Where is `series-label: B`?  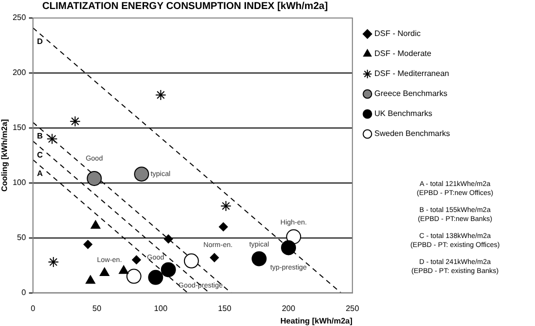 series-label: B is located at coordinates (39, 136).